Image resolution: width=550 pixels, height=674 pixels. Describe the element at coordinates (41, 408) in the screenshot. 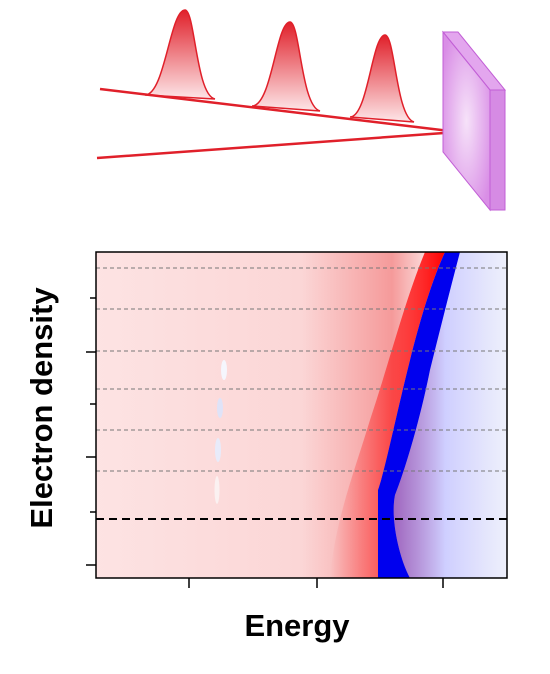

I see `y-axis-label: Electron density` at that location.